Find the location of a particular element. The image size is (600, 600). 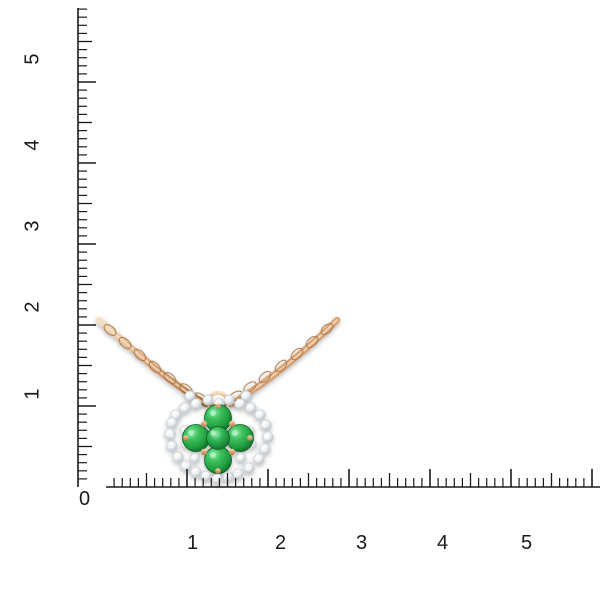

ruler-vertical-ticks is located at coordinates (87, 244).